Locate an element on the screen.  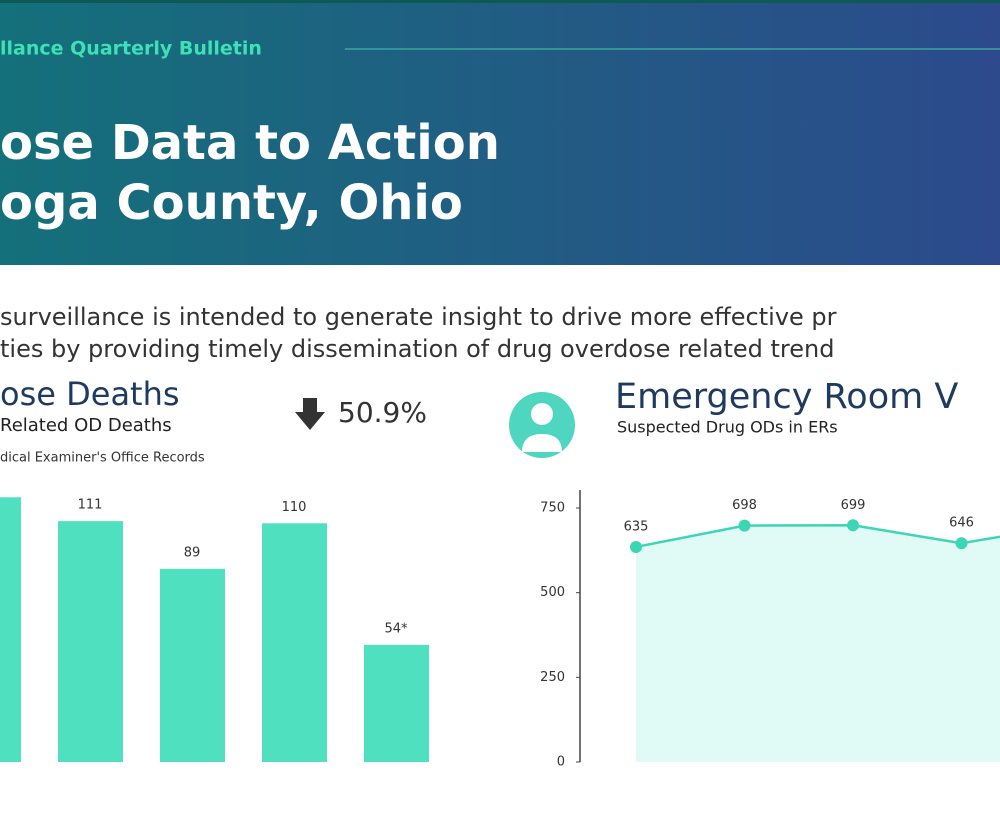
down-arrow-icon is located at coordinates (310, 414).